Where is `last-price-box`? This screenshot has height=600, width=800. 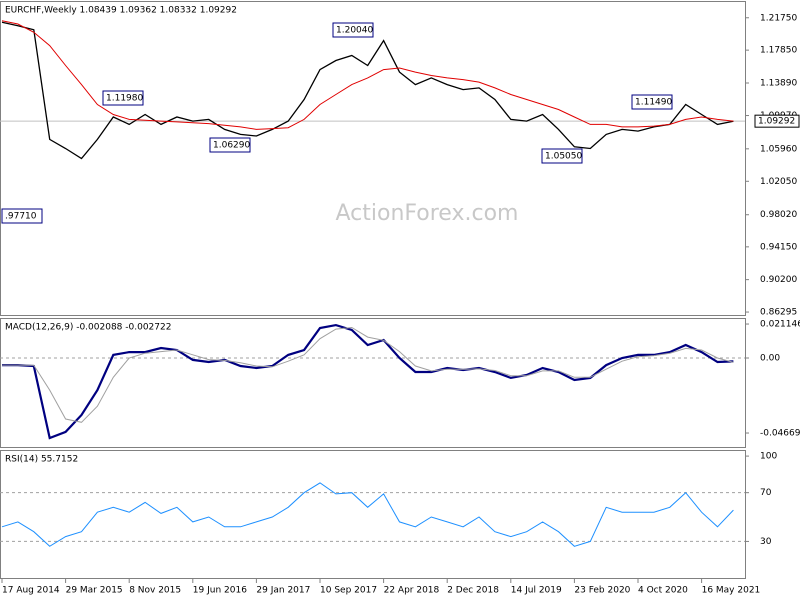
last-price-box is located at coordinates (777, 121).